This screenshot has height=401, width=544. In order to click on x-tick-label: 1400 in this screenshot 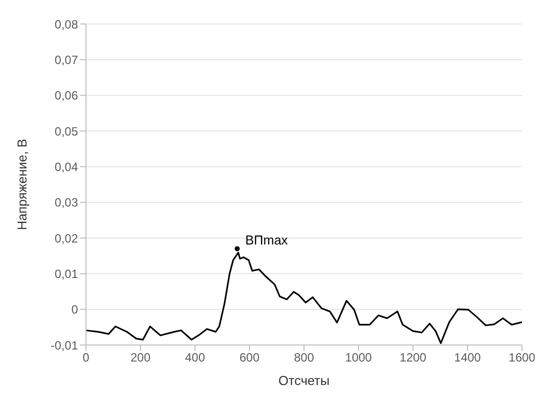, I will do `click(468, 357)`.